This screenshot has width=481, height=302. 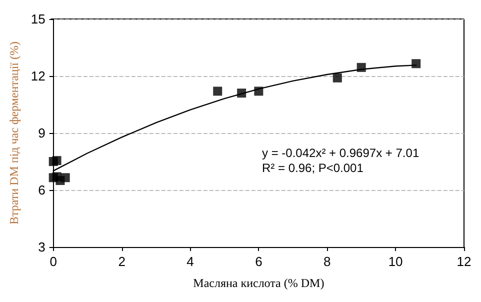 I want to click on y-tick-label: 6, so click(x=42, y=190).